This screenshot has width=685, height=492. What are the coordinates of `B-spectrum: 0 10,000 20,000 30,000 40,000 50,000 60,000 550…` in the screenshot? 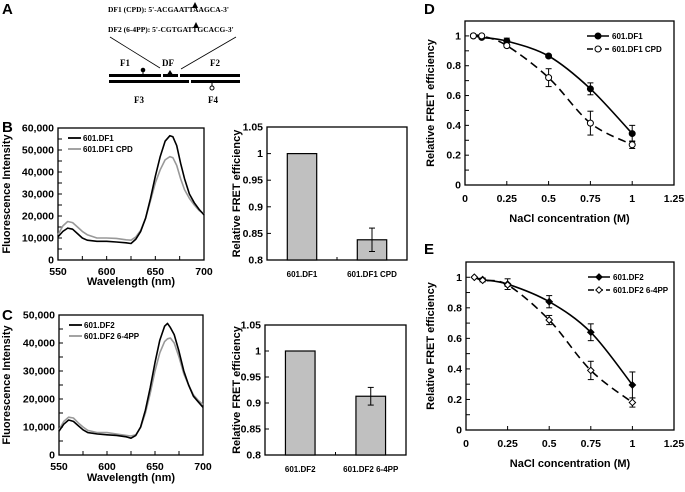 It's located at (107, 206).